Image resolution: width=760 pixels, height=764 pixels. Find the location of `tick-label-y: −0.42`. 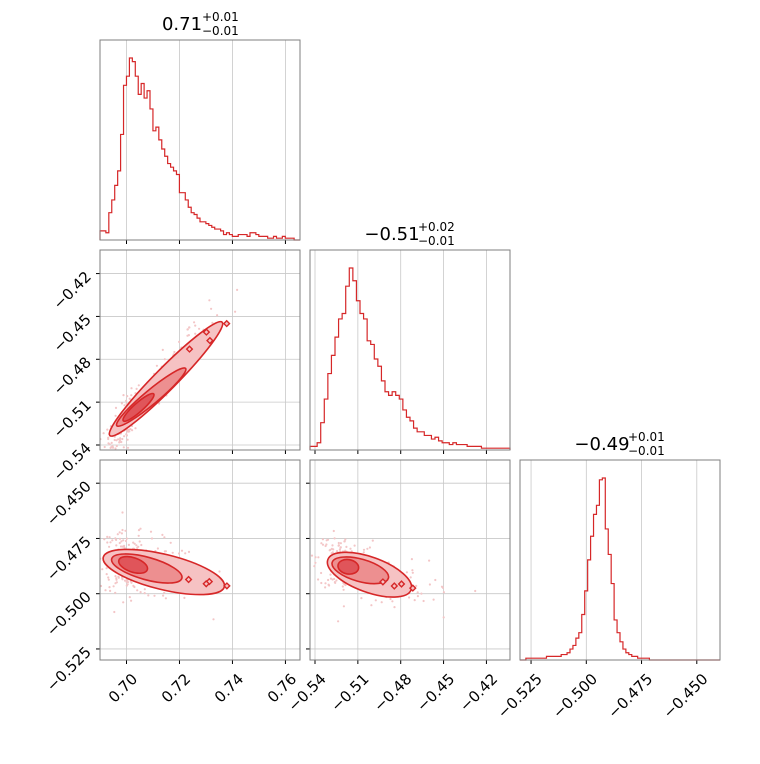

tick-label-y: −0.42 is located at coordinates (72, 290).